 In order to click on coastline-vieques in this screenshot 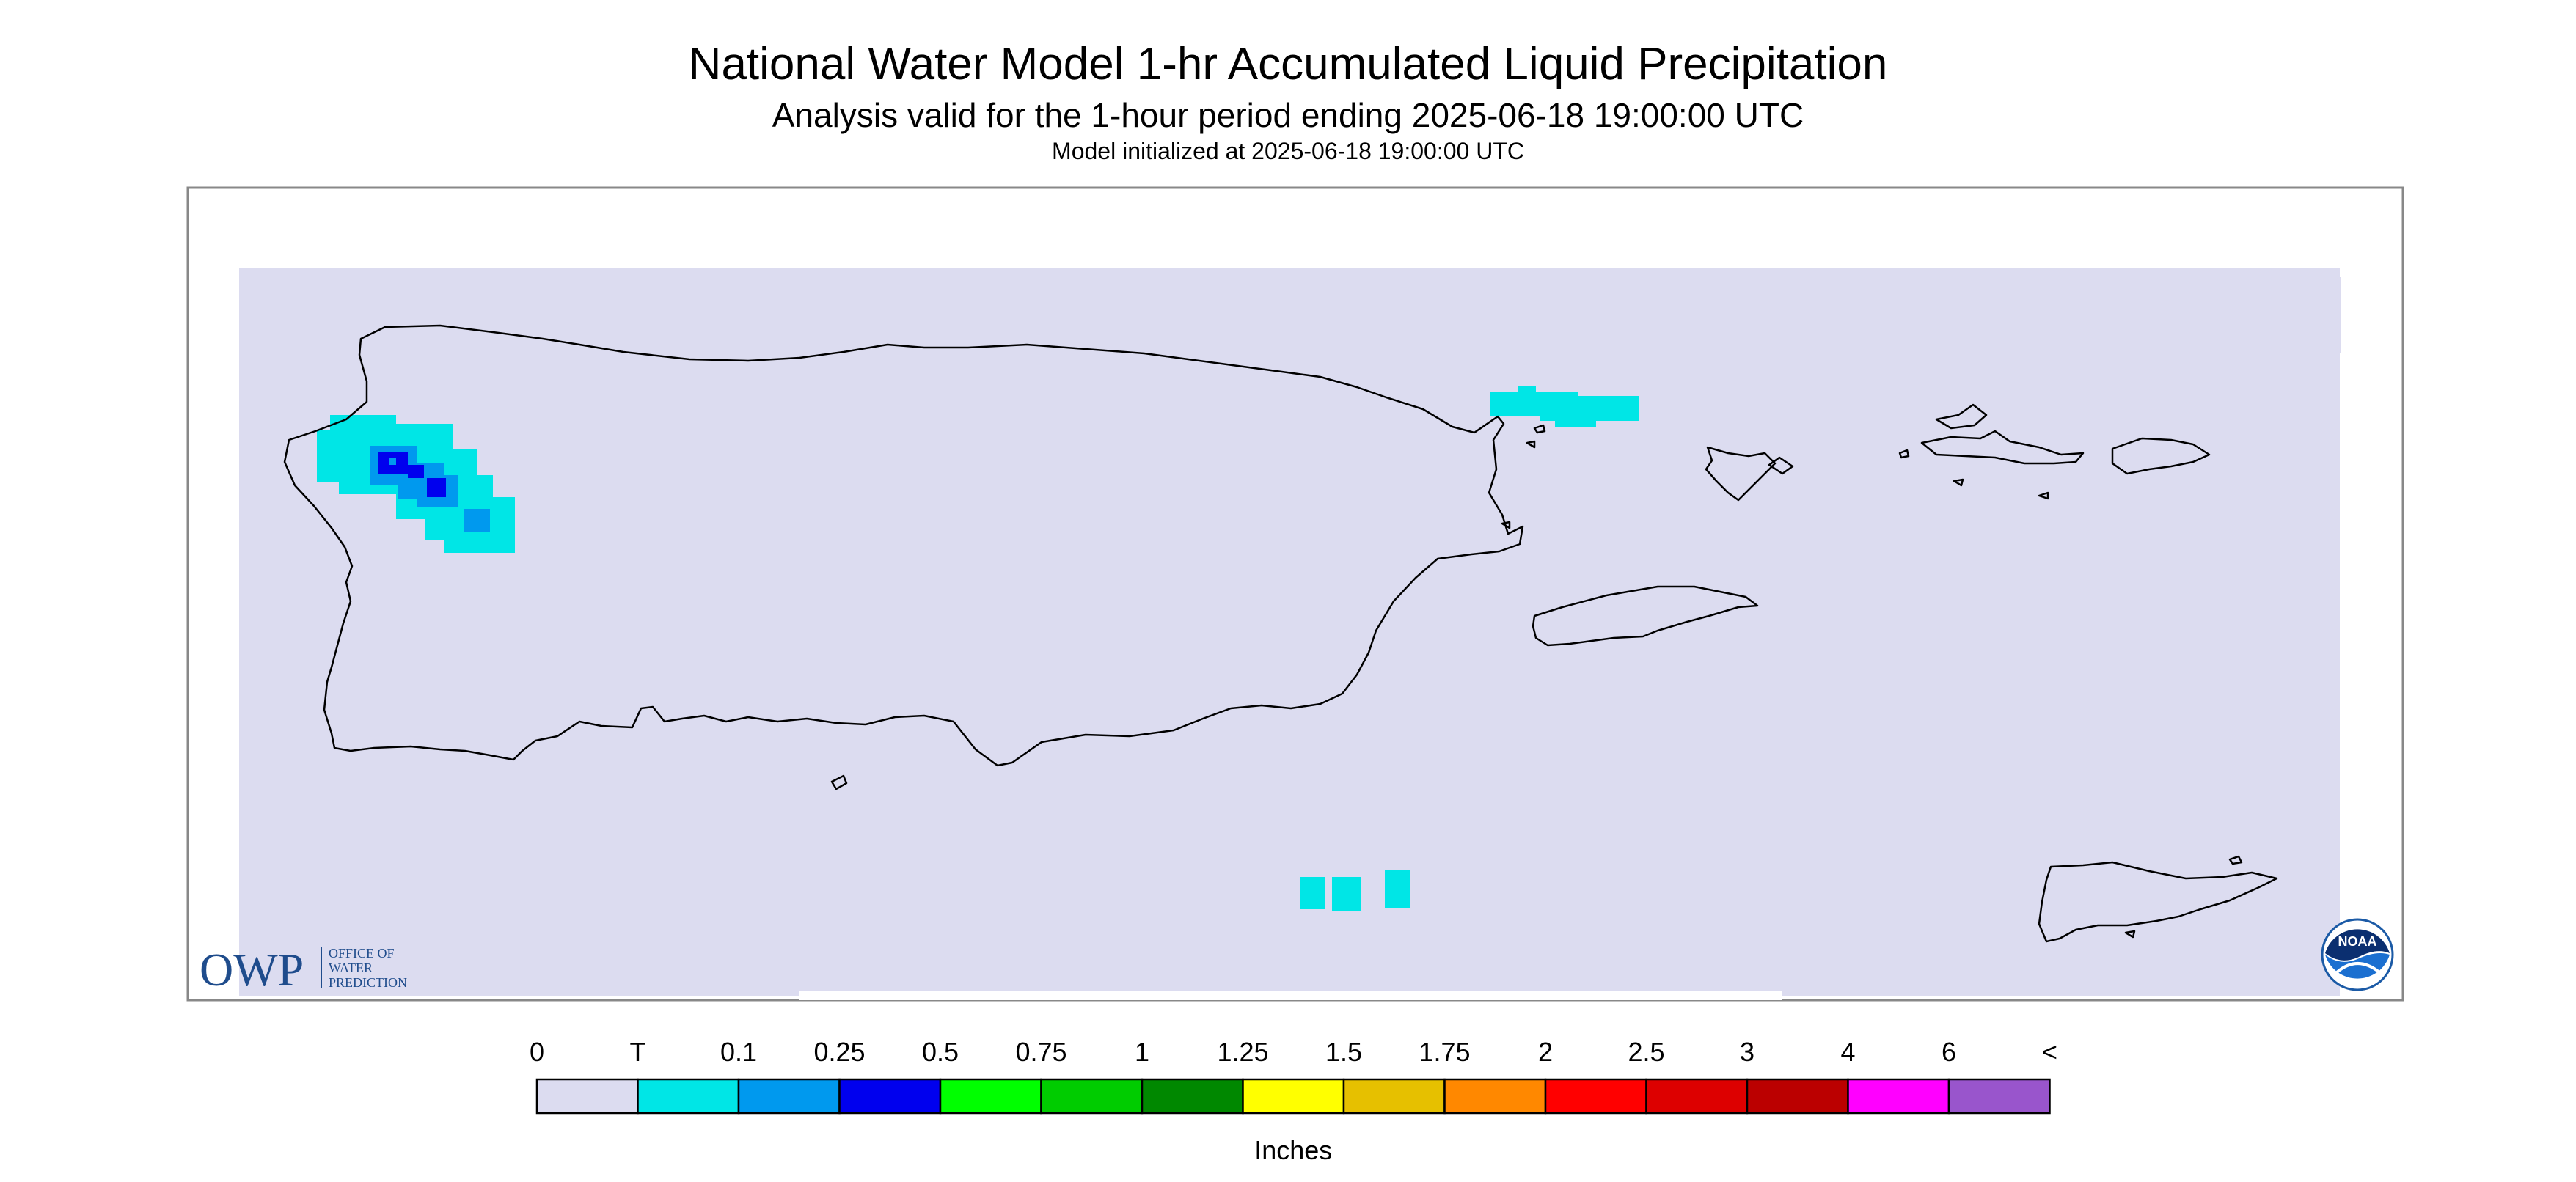, I will do `click(1645, 616)`.